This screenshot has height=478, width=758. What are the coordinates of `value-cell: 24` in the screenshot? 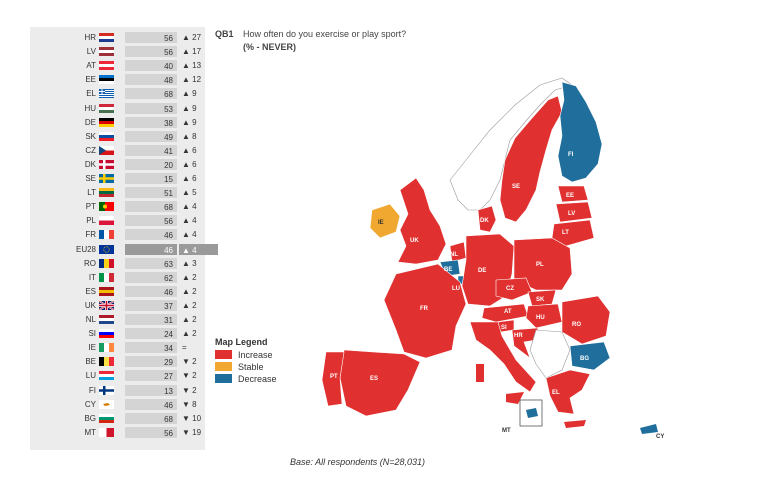 It's located at (151, 334).